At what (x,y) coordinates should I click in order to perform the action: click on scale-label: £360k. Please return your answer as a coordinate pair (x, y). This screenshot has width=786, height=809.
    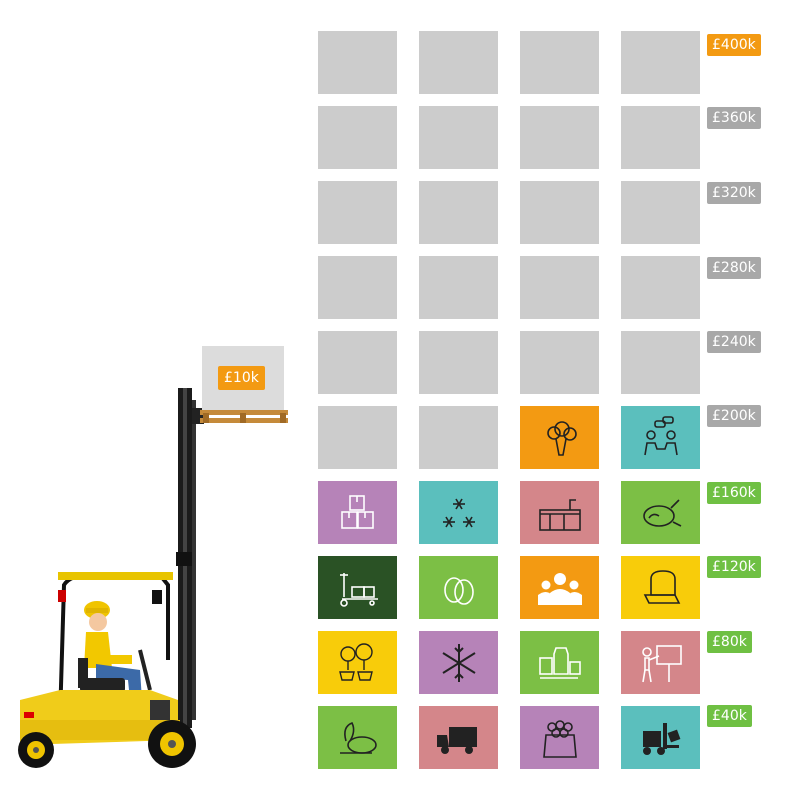
    Looking at the image, I should click on (734, 118).